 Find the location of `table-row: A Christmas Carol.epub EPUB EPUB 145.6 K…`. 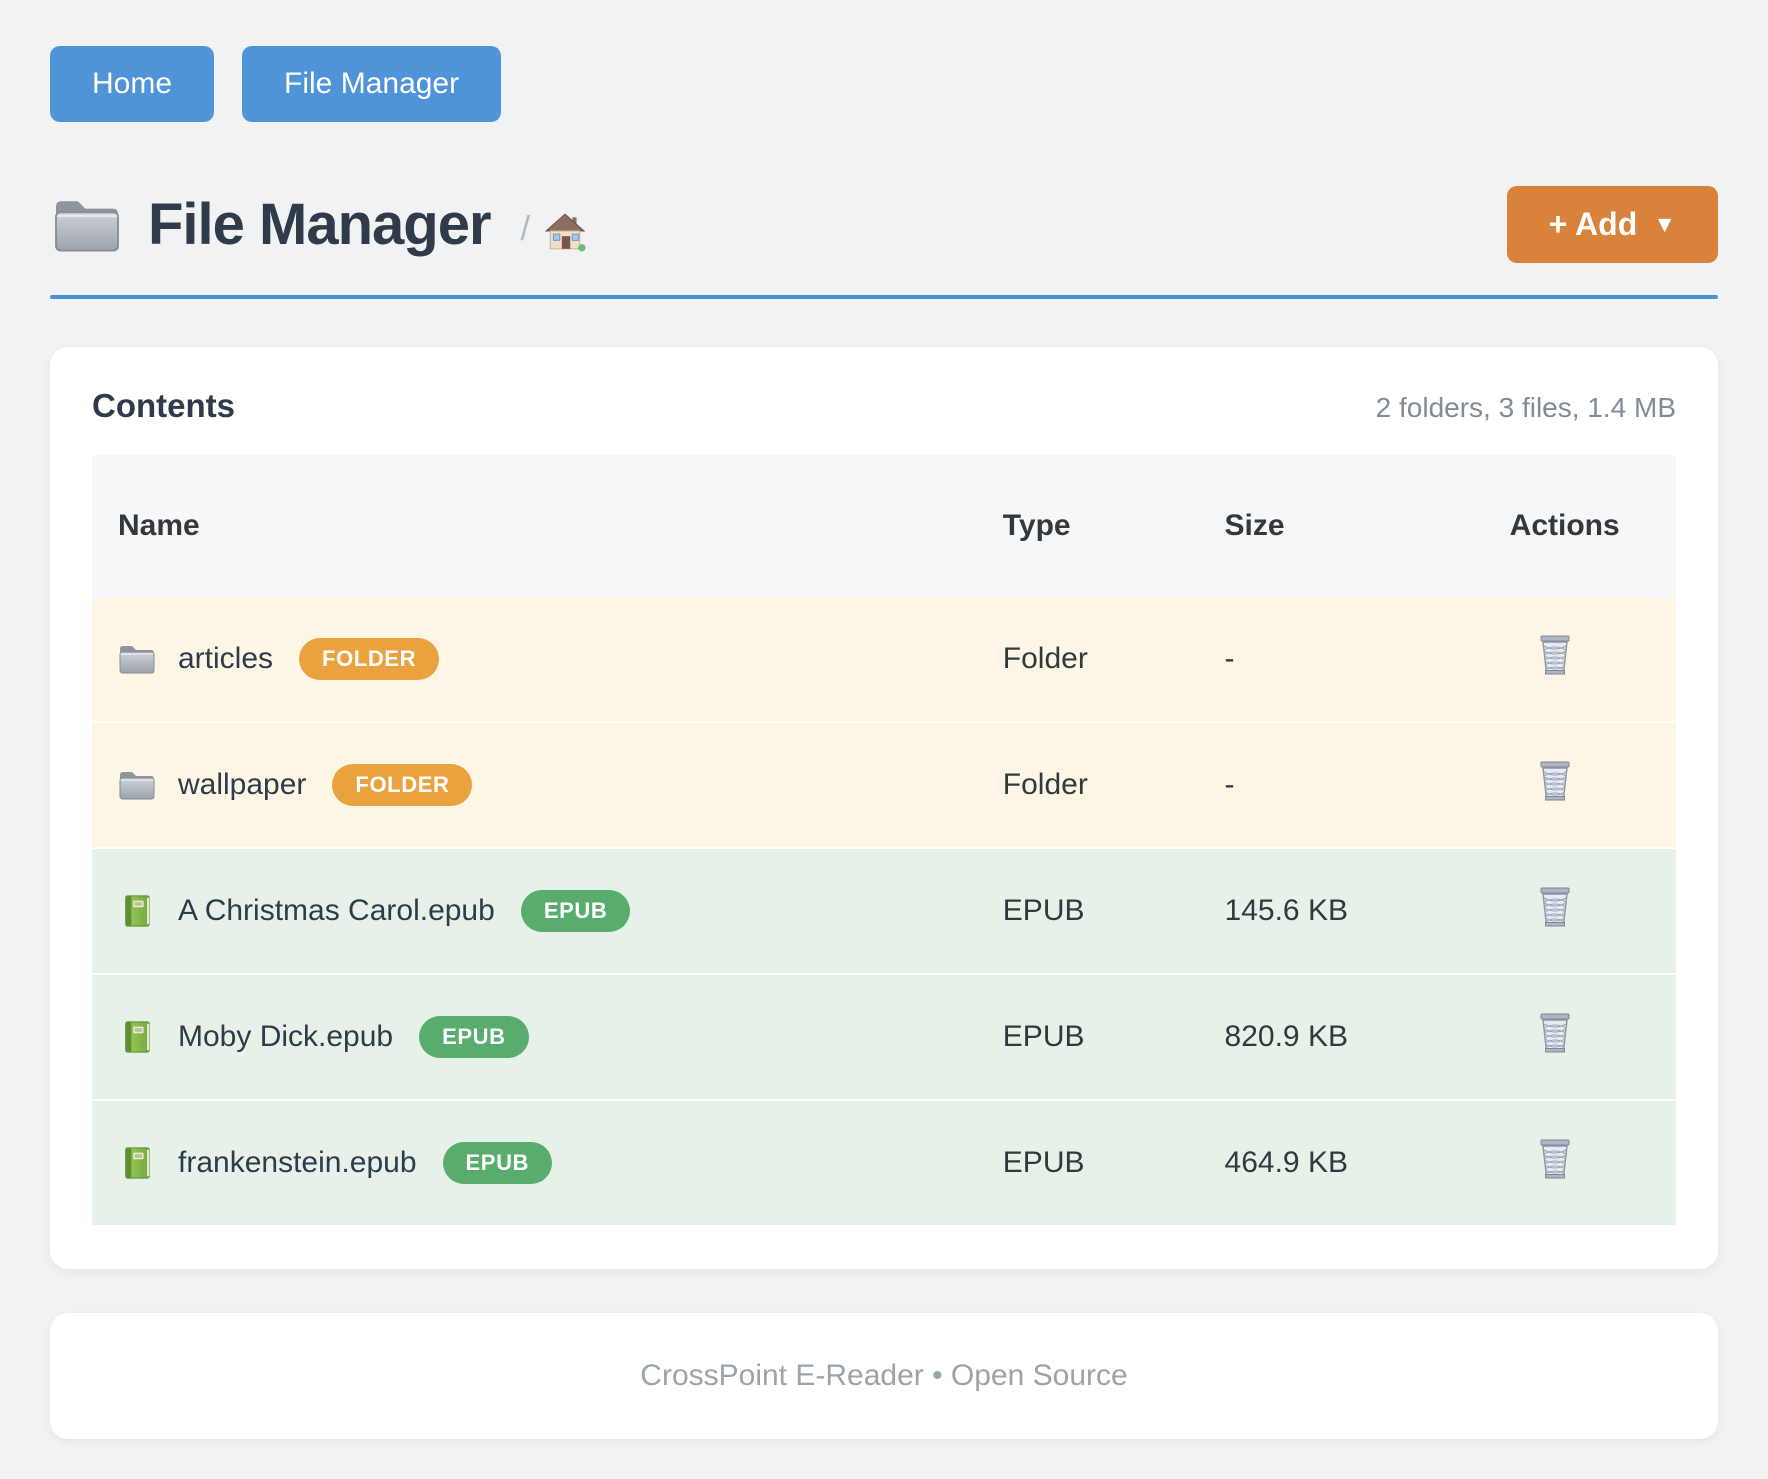

table-row: A Christmas Carol.epub EPUB EPUB 145.6 K… is located at coordinates (884, 912).